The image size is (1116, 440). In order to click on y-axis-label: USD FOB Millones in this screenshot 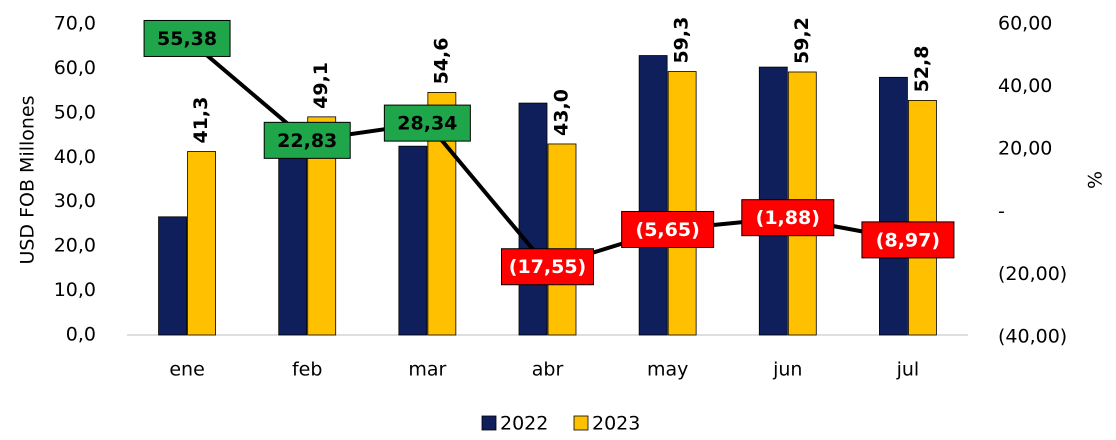, I will do `click(28, 179)`.